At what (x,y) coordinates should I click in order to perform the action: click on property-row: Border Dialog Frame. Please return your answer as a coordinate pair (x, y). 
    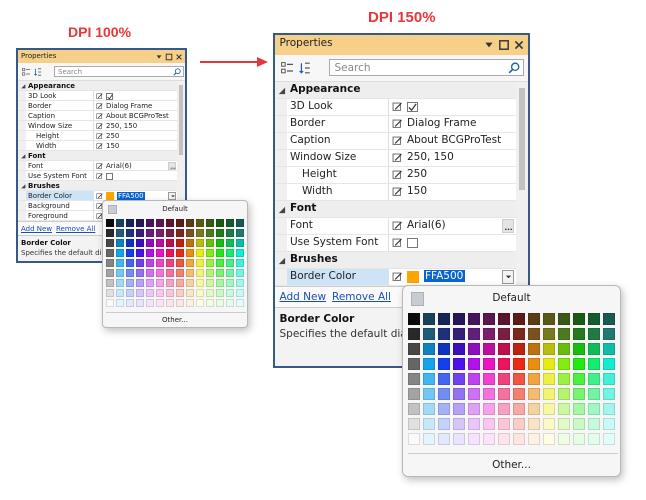
    Looking at the image, I should click on (395, 124).